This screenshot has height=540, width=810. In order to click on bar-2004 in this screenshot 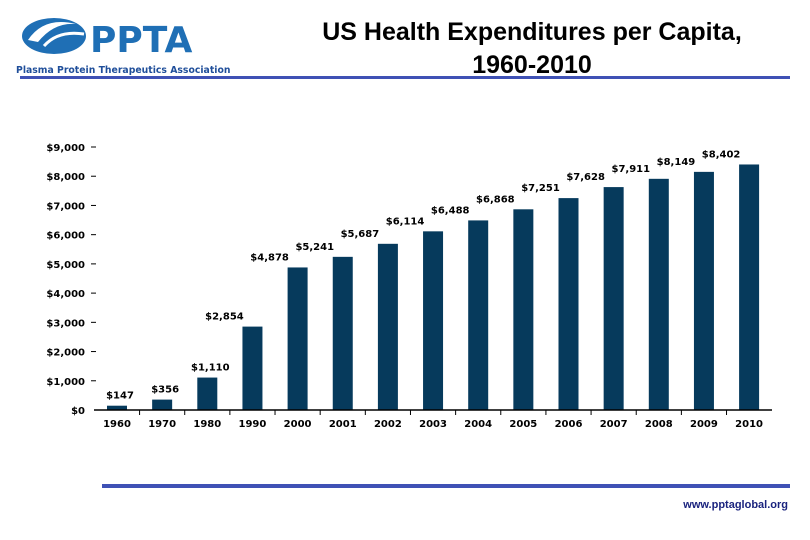, I will do `click(478, 315)`.